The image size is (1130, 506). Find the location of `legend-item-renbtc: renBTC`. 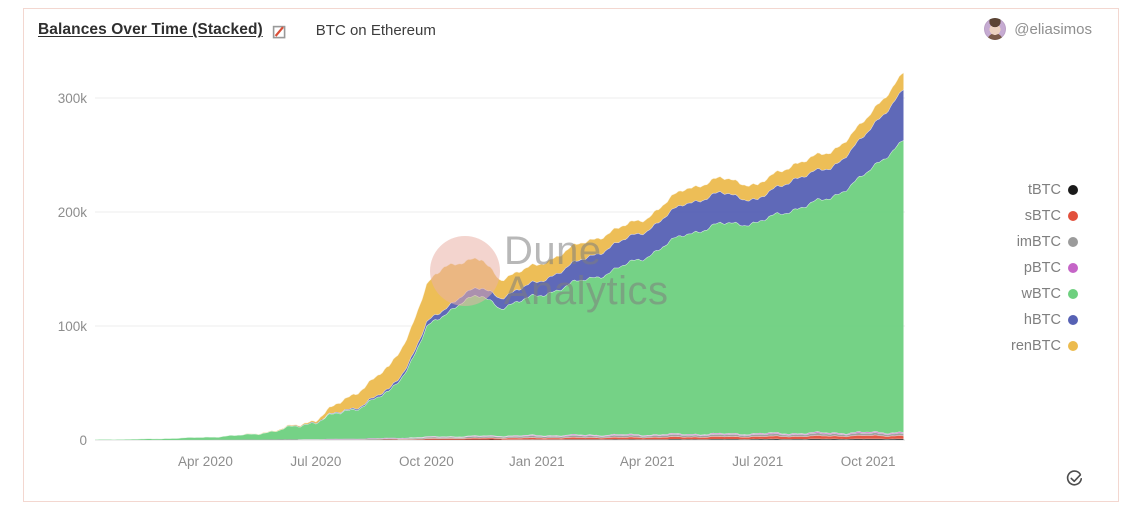

legend-item-renbtc: renBTC is located at coordinates (1044, 345).